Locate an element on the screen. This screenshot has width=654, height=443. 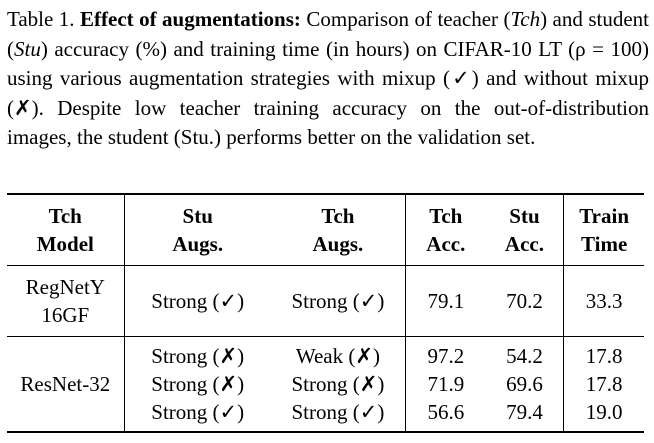
cell-stu-acc: 70.2 is located at coordinates (525, 301).